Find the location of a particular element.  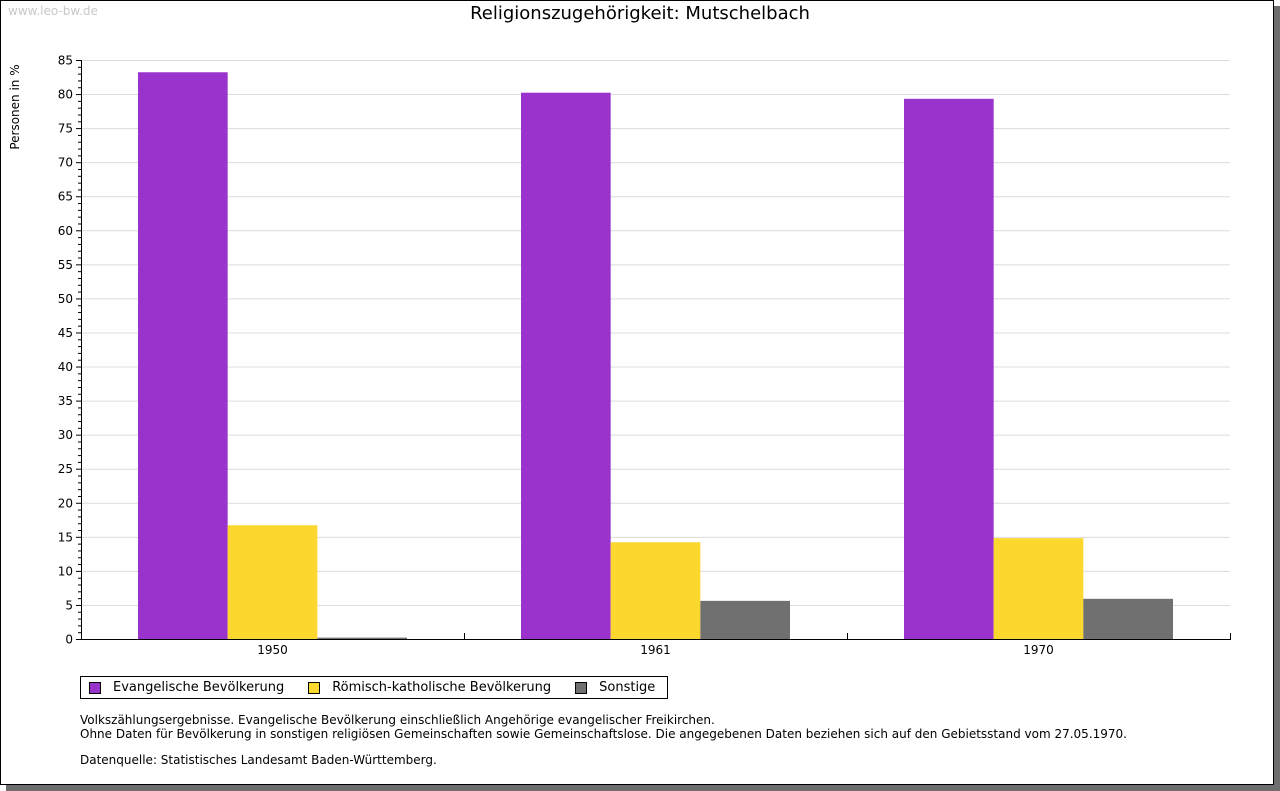

legend-item-evangelisch: Evangelische Bevölkerung is located at coordinates (186, 687).